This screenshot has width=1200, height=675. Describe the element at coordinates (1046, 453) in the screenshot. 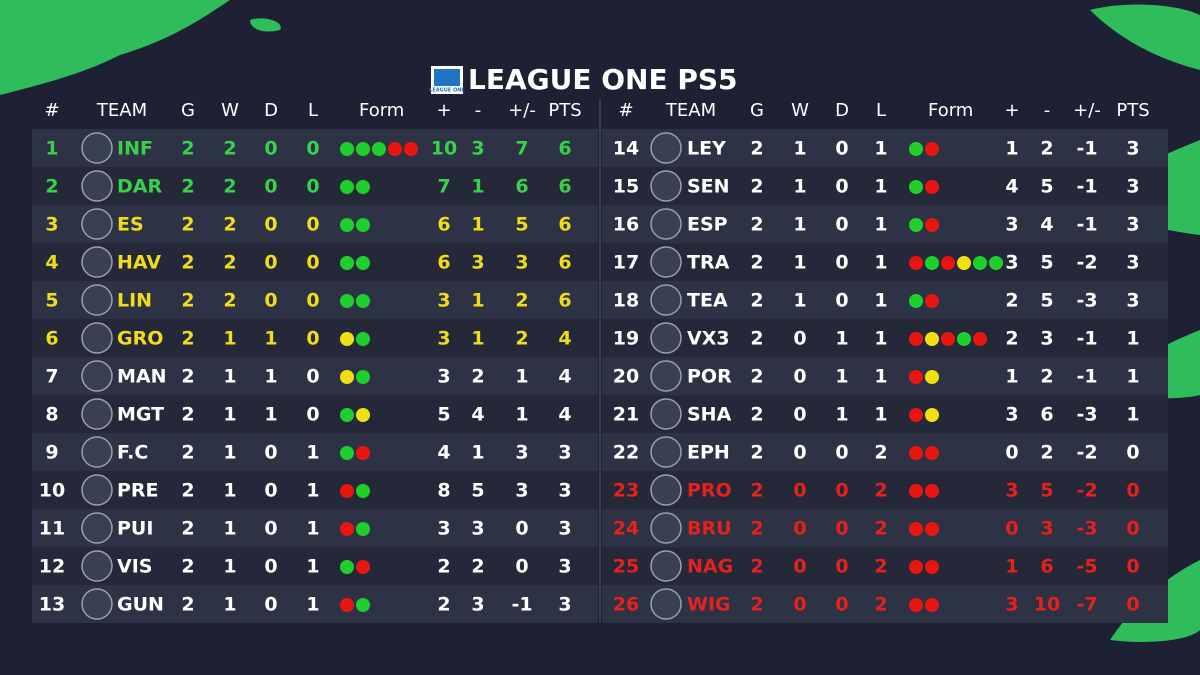

I see `stat-minus: 2` at that location.